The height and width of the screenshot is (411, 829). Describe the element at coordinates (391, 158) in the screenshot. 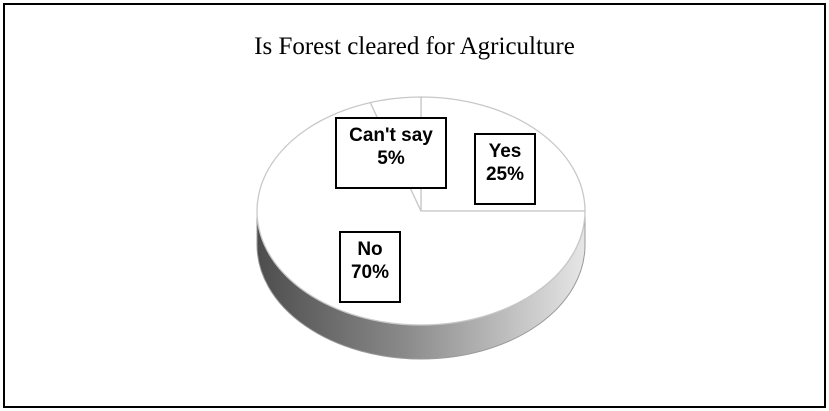

I see `slice-value: 5%` at that location.